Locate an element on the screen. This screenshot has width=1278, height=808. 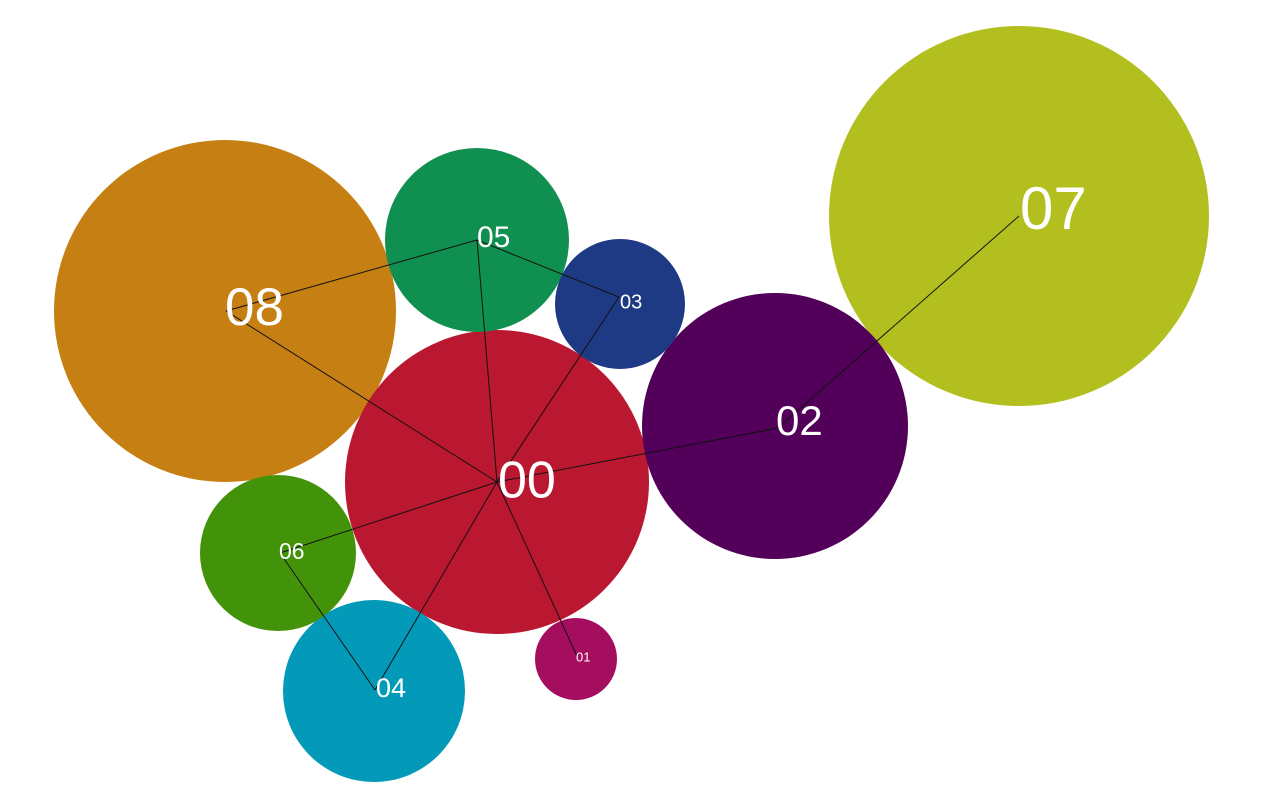
node-label-02: 02 is located at coordinates (799, 420).